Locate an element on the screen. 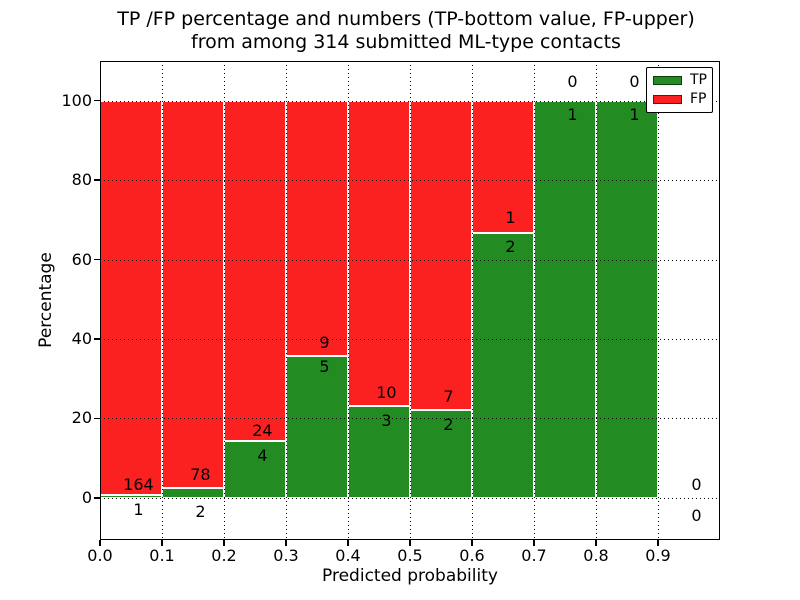 This screenshot has width=800, height=600. tp-count-label: 4 is located at coordinates (262, 455).